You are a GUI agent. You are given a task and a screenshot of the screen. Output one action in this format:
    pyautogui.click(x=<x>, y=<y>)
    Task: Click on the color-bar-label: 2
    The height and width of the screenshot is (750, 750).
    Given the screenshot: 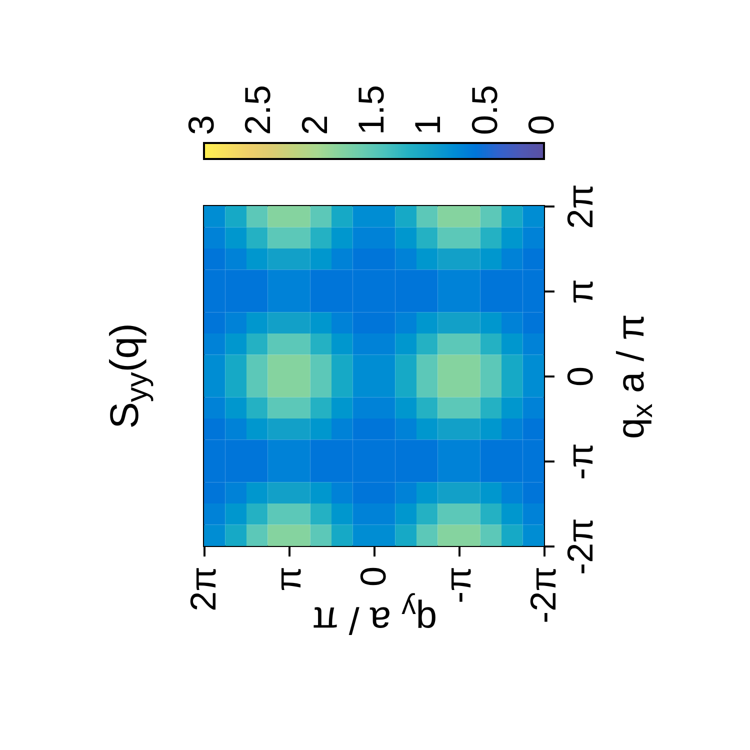 What is the action you would take?
    pyautogui.click(x=314, y=124)
    